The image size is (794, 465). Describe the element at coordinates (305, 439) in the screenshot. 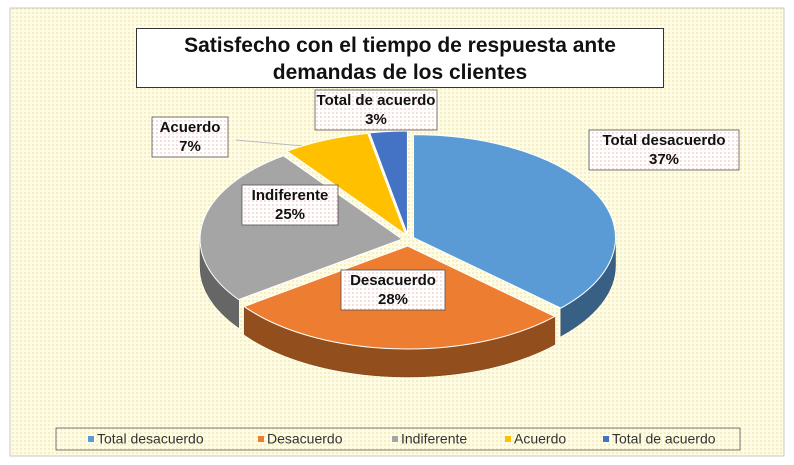

I see `legend-label: Desacuerdo` at that location.